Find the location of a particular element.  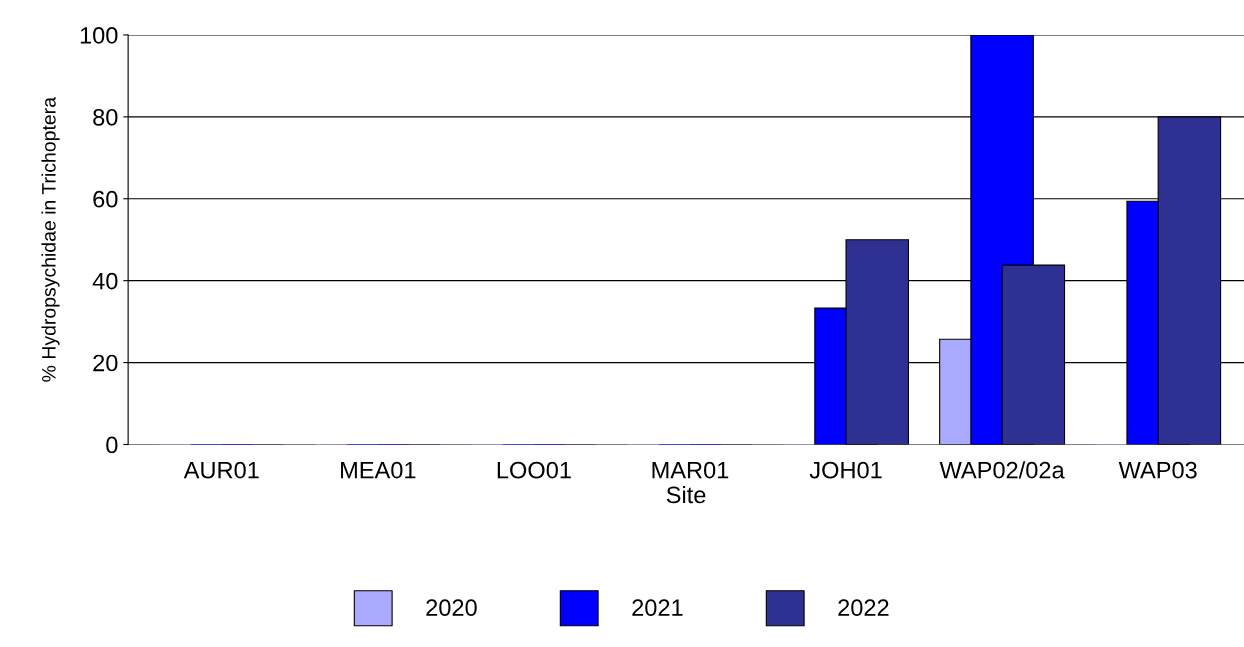

x-tick-label: MAR01 is located at coordinates (690, 470).